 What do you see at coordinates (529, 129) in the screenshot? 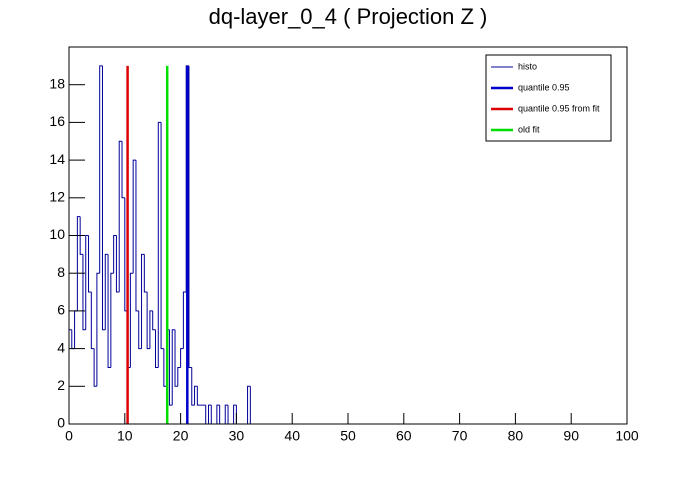
I see `legend-label: old fit` at bounding box center [529, 129].